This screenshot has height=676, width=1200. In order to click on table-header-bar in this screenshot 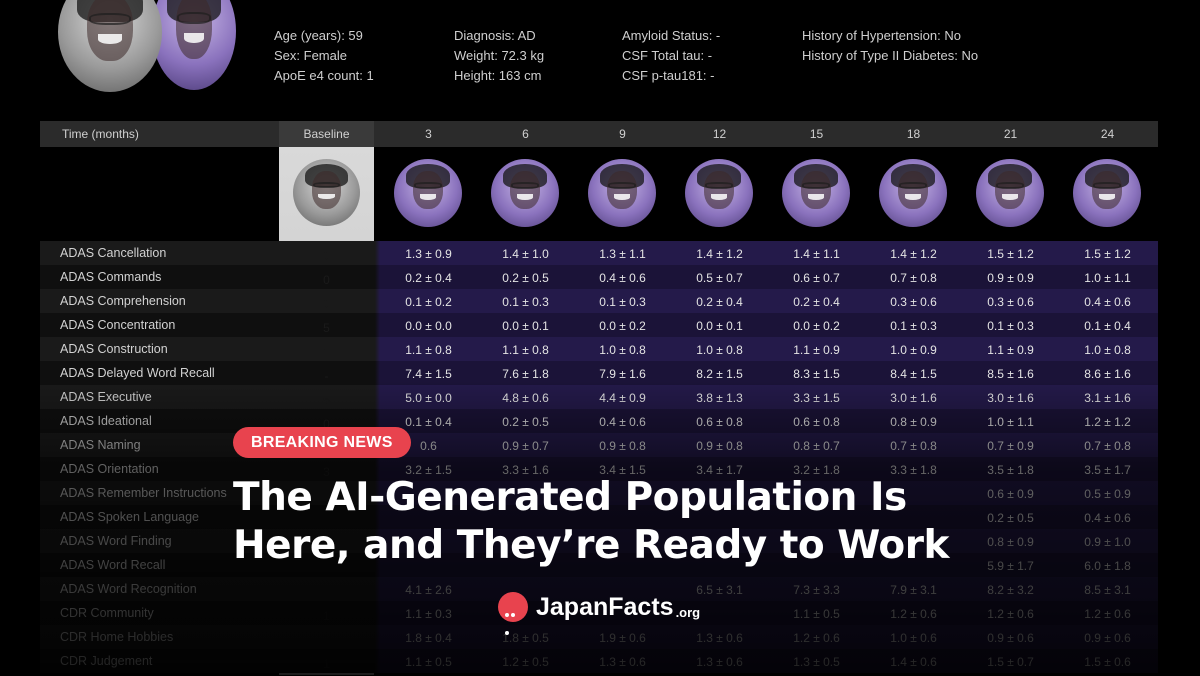, I will do `click(599, 134)`.